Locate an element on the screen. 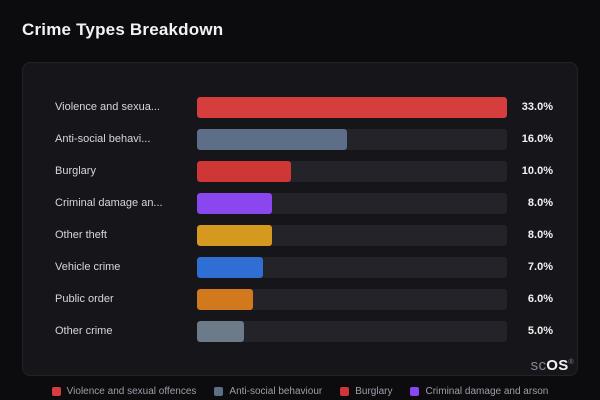 The width and height of the screenshot is (600, 400). bar-category-label: Public order is located at coordinates (84, 299).